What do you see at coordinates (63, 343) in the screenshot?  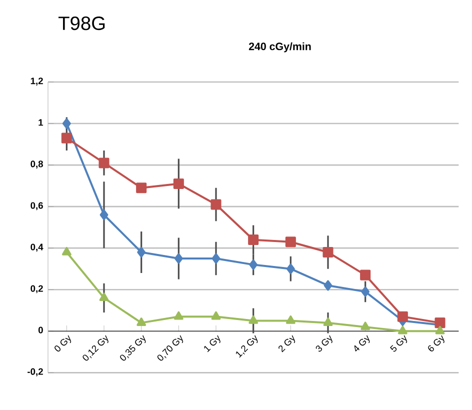 I see `x-tick-label: 0 Gy` at bounding box center [63, 343].